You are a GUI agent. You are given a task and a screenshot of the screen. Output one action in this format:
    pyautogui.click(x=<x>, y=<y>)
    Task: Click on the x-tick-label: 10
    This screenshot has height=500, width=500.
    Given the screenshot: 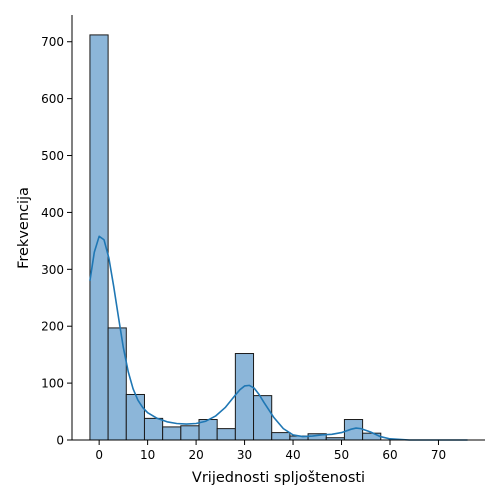 What is the action you would take?
    pyautogui.click(x=147, y=455)
    